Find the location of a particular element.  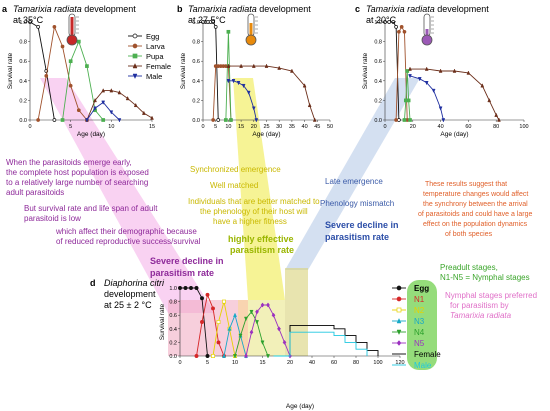

note-late: Late emergence is located at coordinates (354, 181).